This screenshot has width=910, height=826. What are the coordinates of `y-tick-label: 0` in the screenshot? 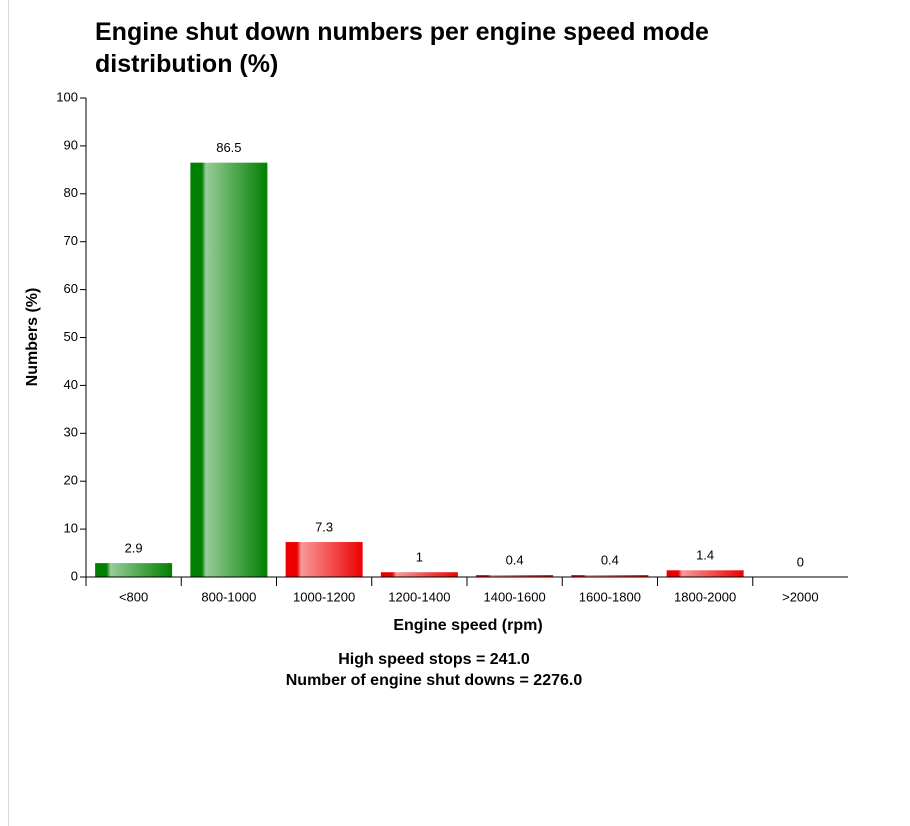 It's located at (74, 575).